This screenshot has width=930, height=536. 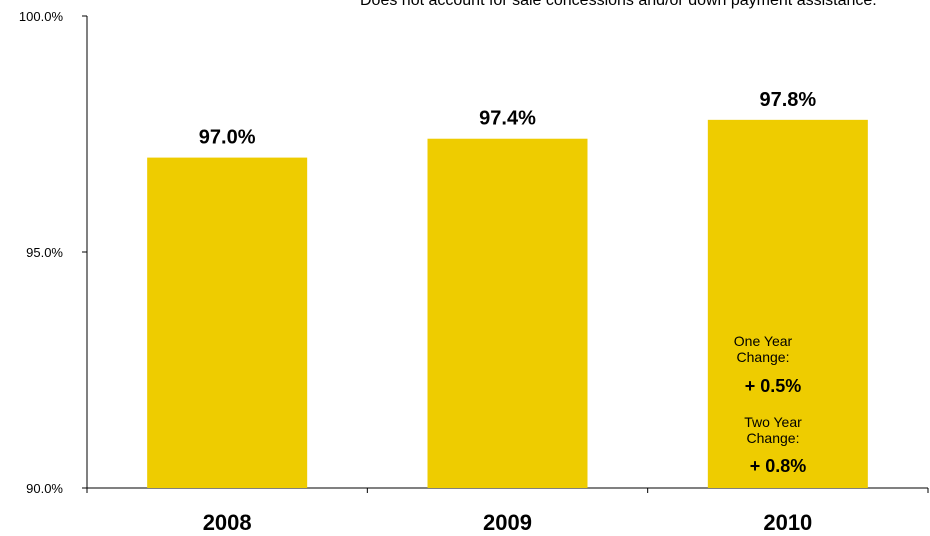 What do you see at coordinates (787, 100) in the screenshot?
I see `data-label-2010: 97.8%` at bounding box center [787, 100].